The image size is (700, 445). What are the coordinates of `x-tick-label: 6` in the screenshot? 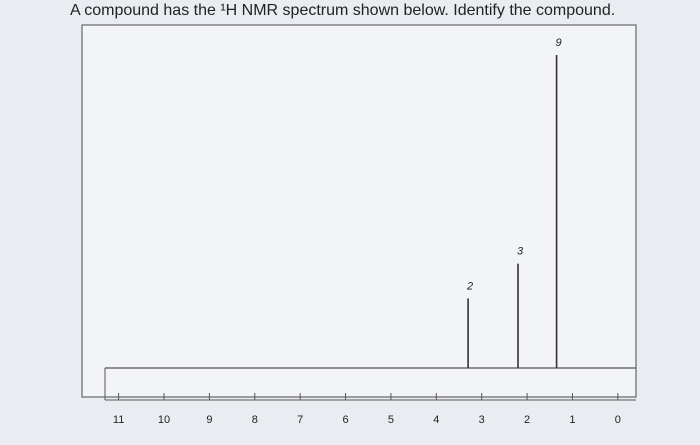 It's located at (345, 420).